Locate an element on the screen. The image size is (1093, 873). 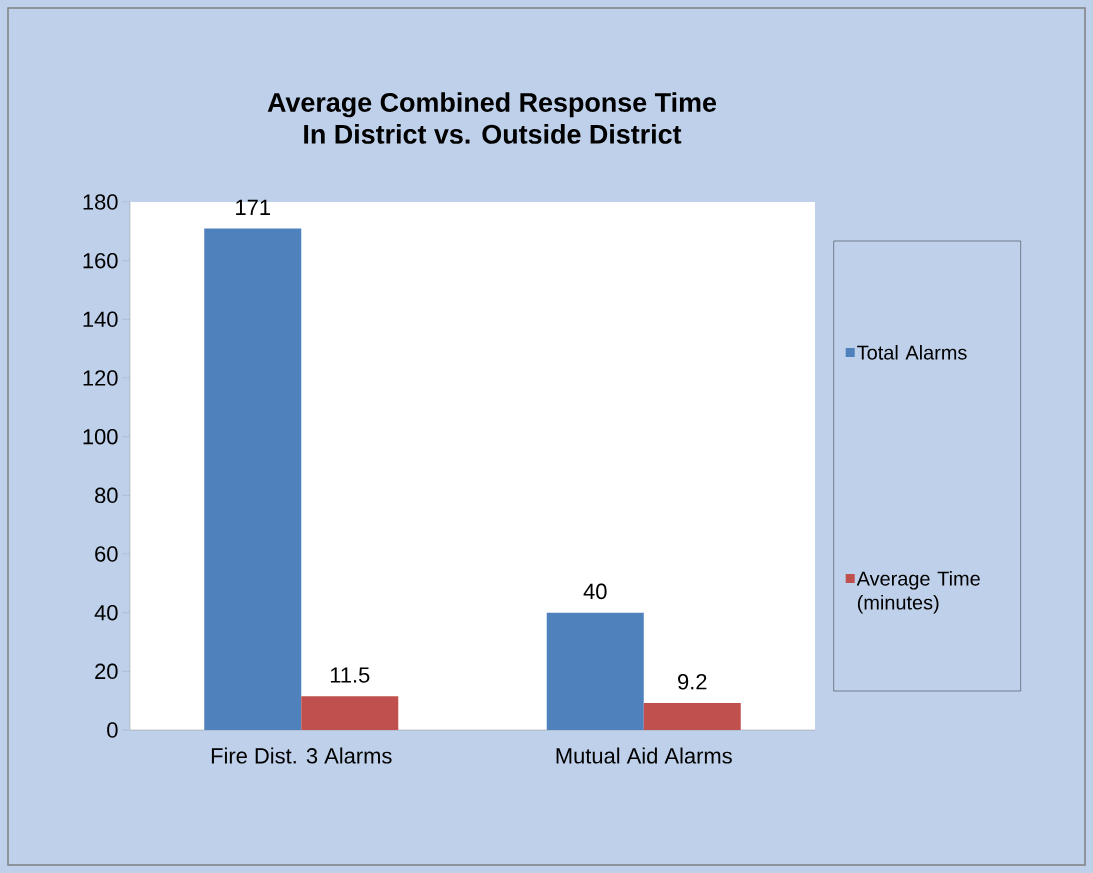
x-tick-label: Fire Dist. 3 Alarms is located at coordinates (301, 755).